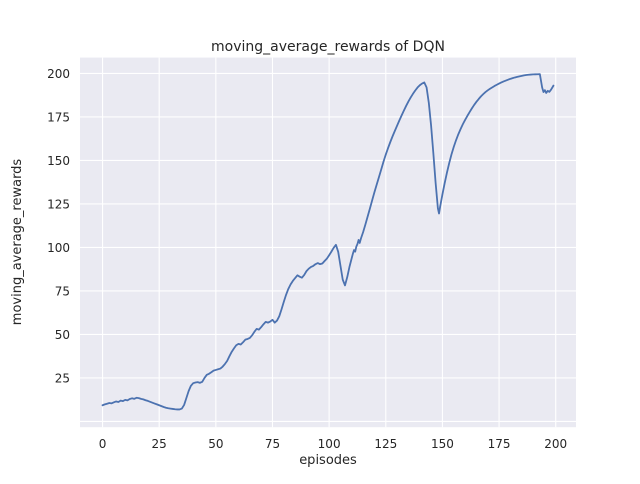 Image resolution: width=640 pixels, height=484 pixels. Describe the element at coordinates (329, 444) in the screenshot. I see `x-tick-label: 100` at that location.